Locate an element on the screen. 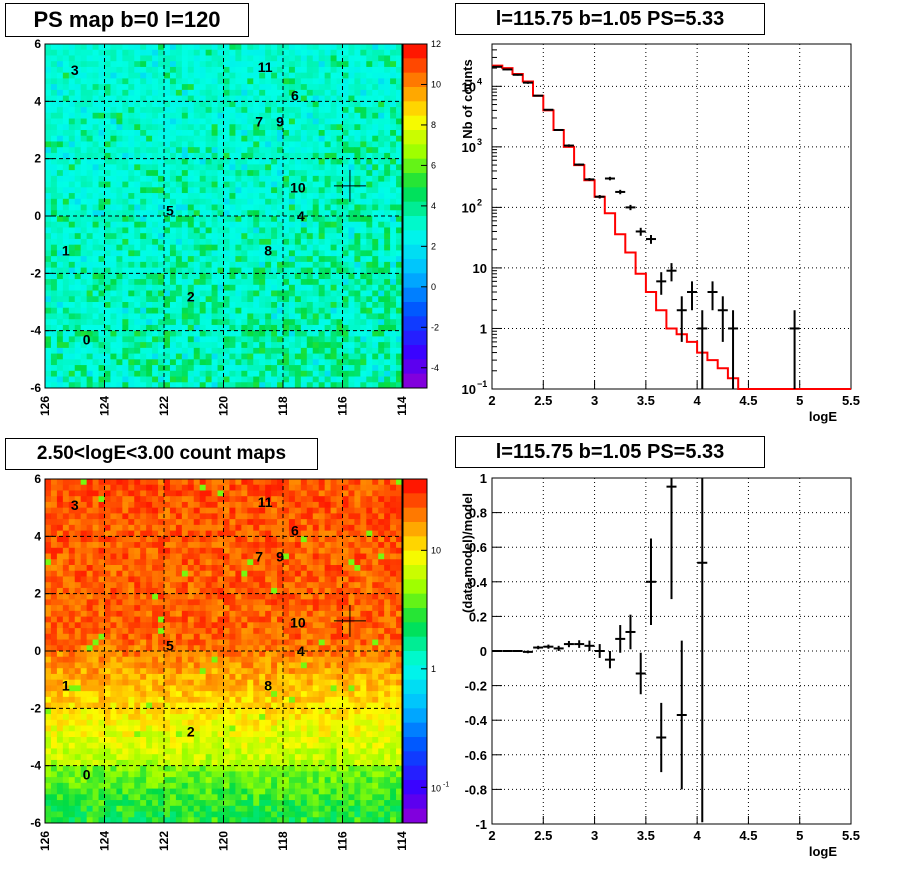  colorbar-band is located at coordinates (415, 137).